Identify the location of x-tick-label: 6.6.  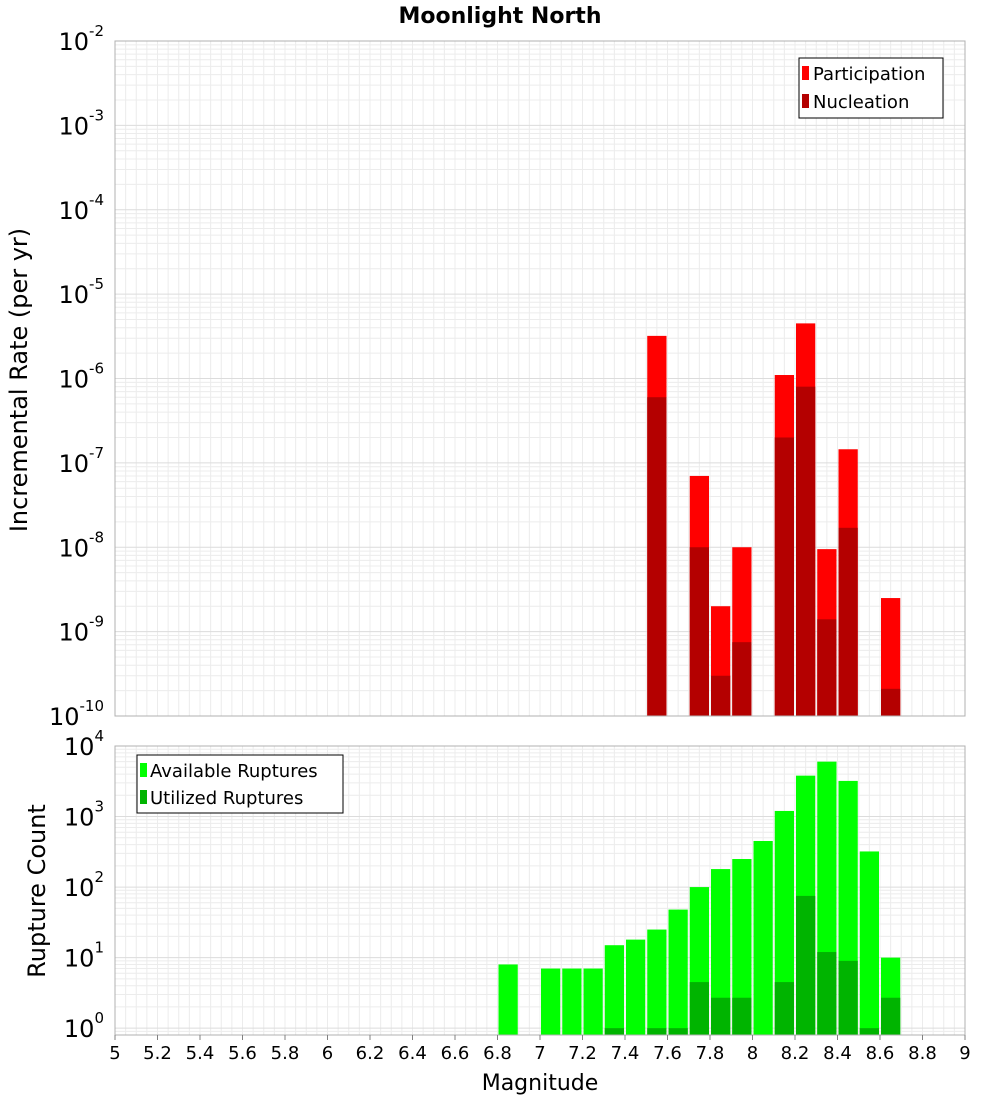
(455, 1053).